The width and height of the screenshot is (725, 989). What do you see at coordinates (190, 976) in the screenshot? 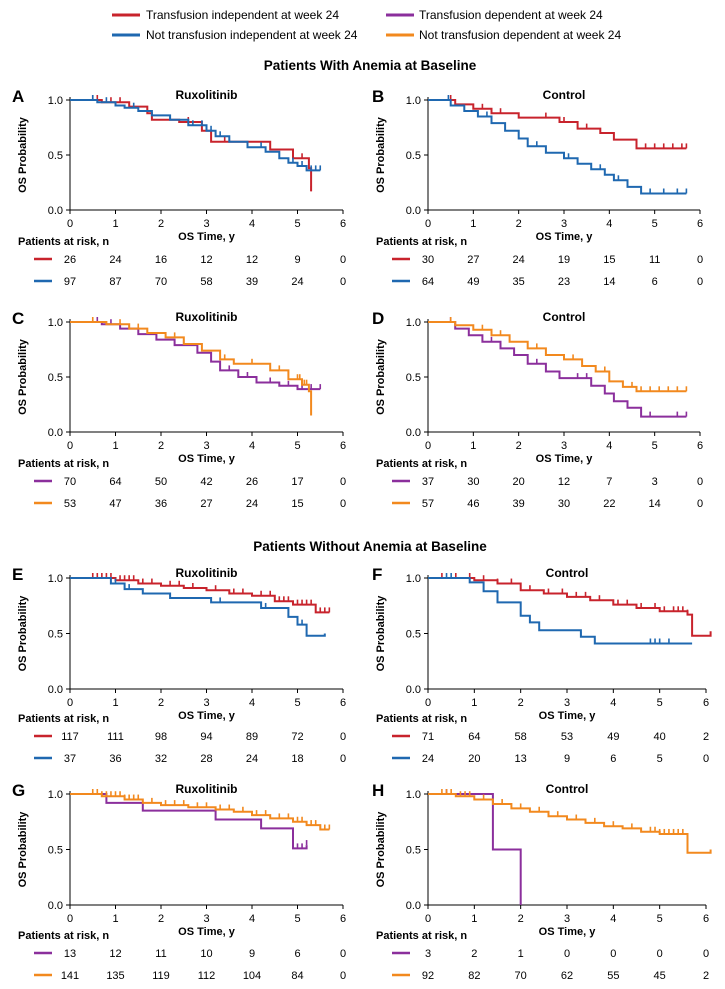
I see `at-risk-row: 141 135 119 112 104 84 0` at bounding box center [190, 976].